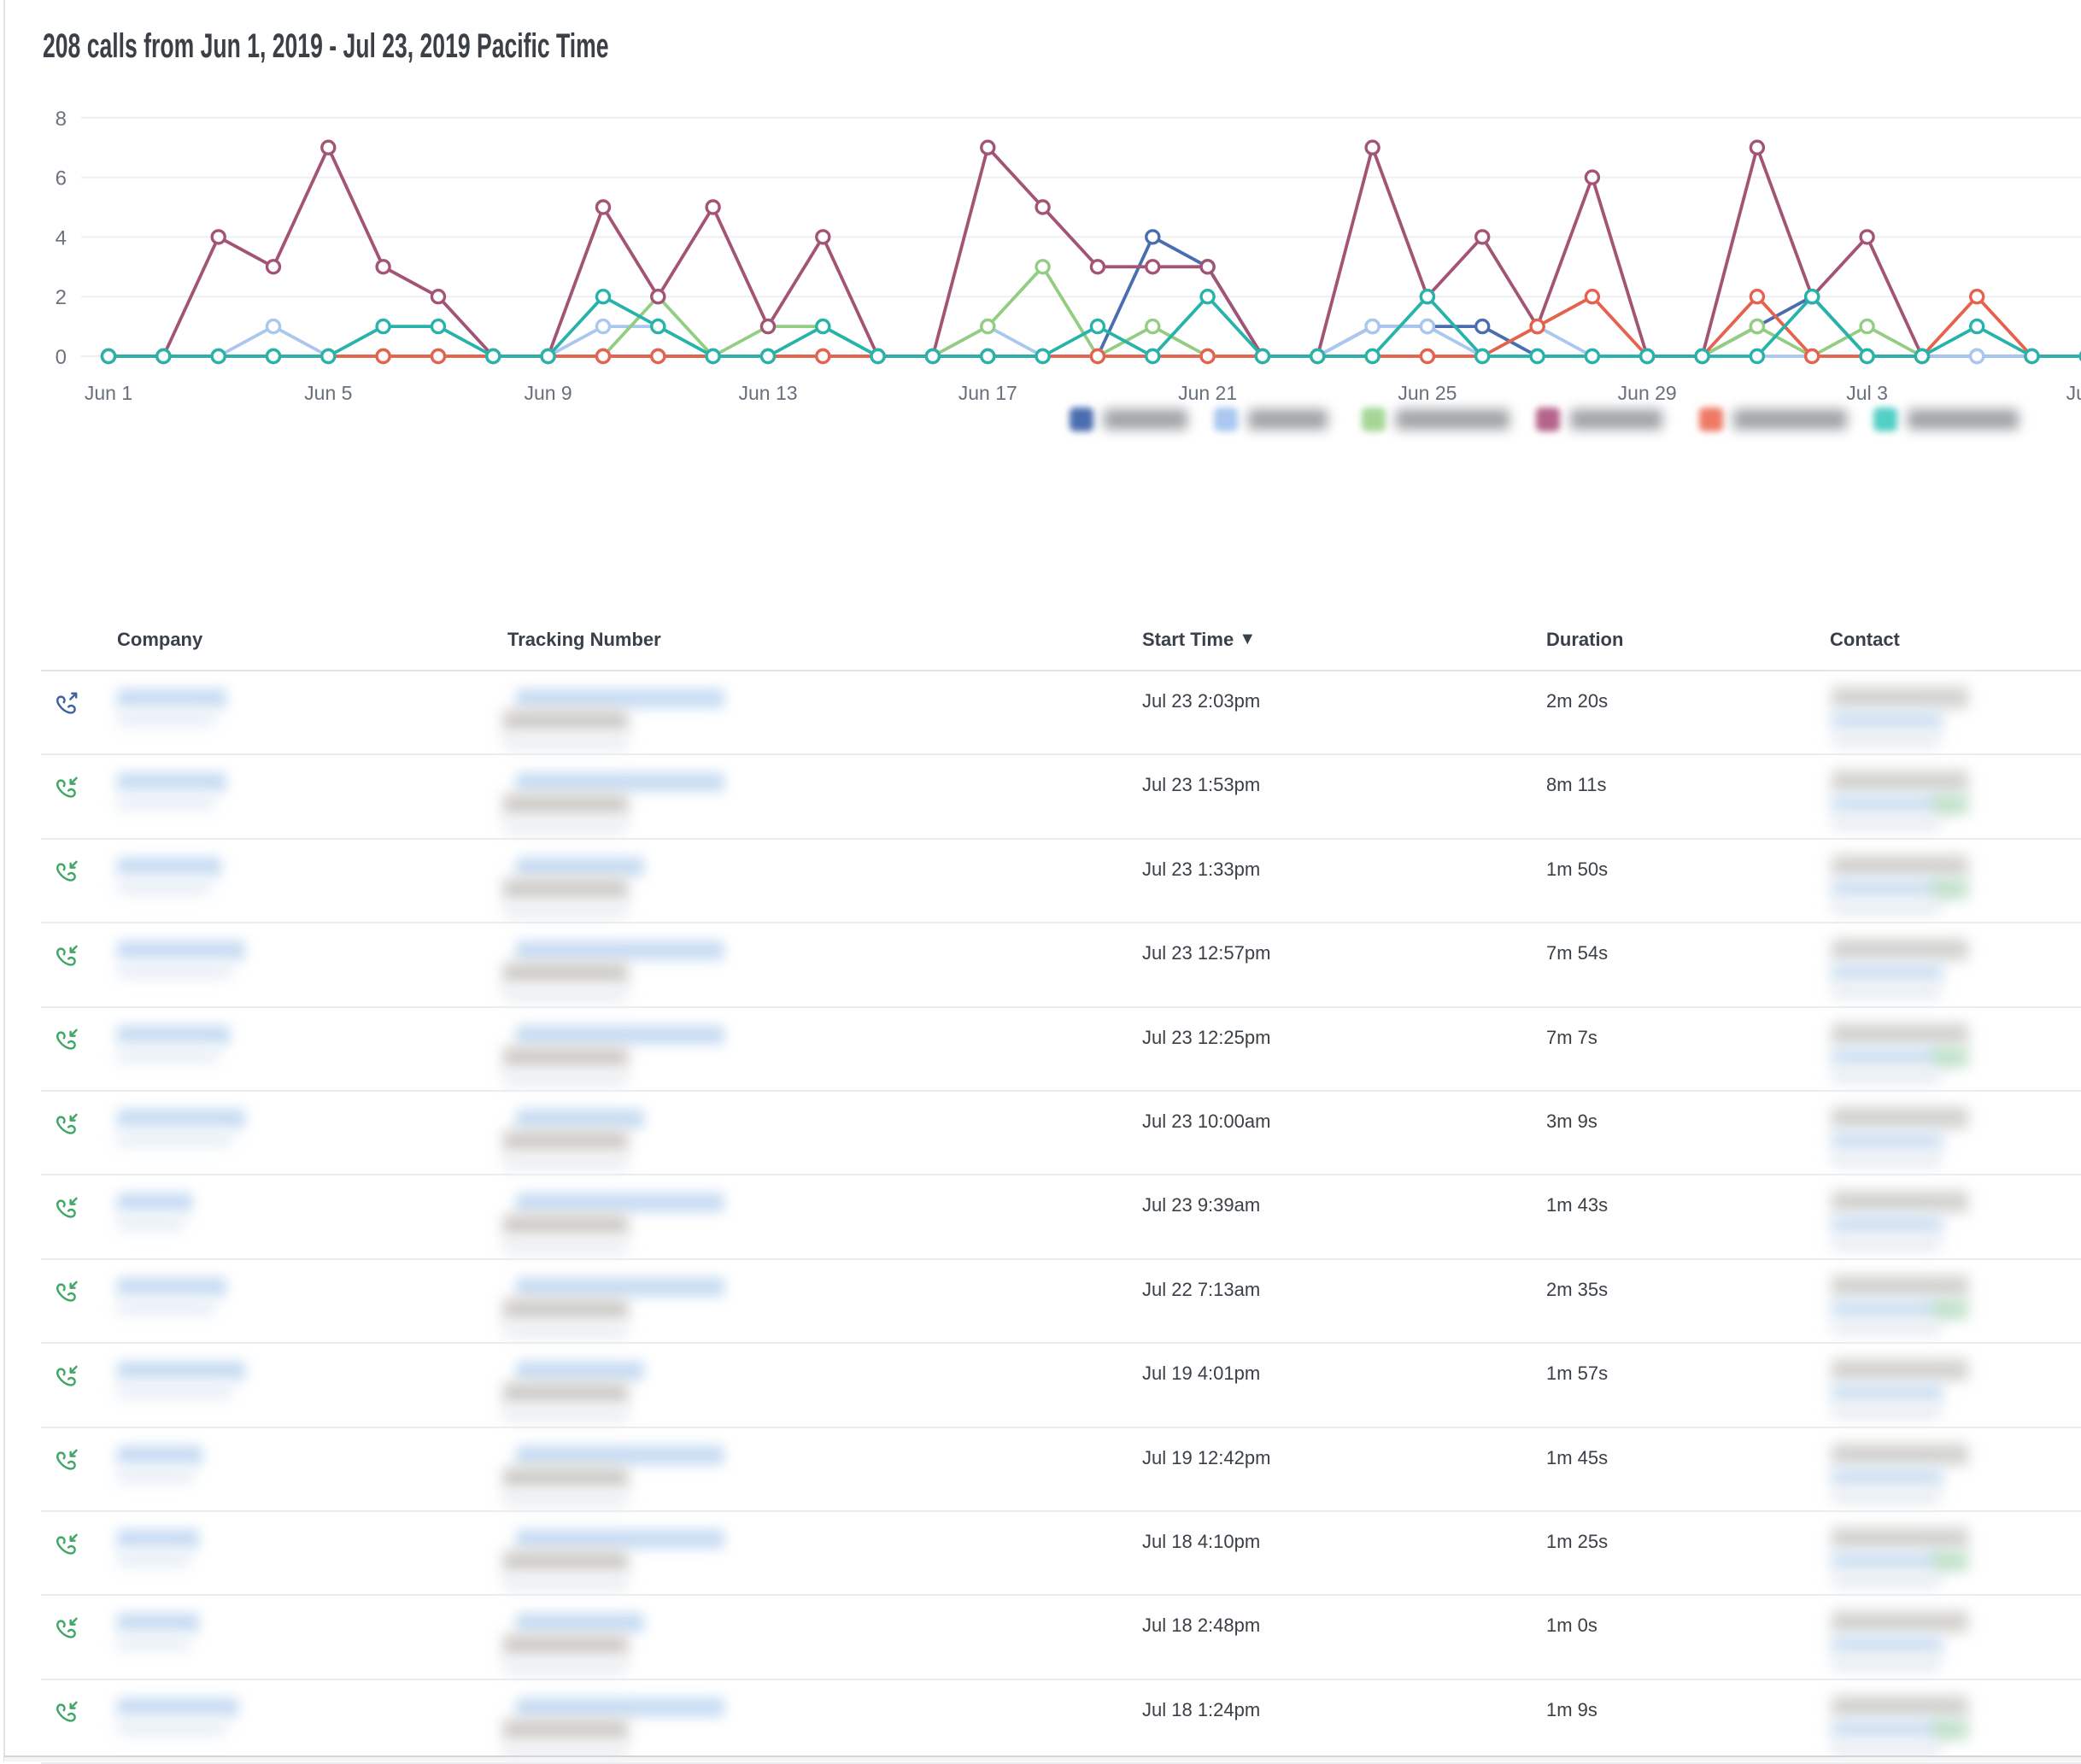 This screenshot has height=1764, width=2081. What do you see at coordinates (1207, 393) in the screenshot?
I see `svg-text: Jun 21` at bounding box center [1207, 393].